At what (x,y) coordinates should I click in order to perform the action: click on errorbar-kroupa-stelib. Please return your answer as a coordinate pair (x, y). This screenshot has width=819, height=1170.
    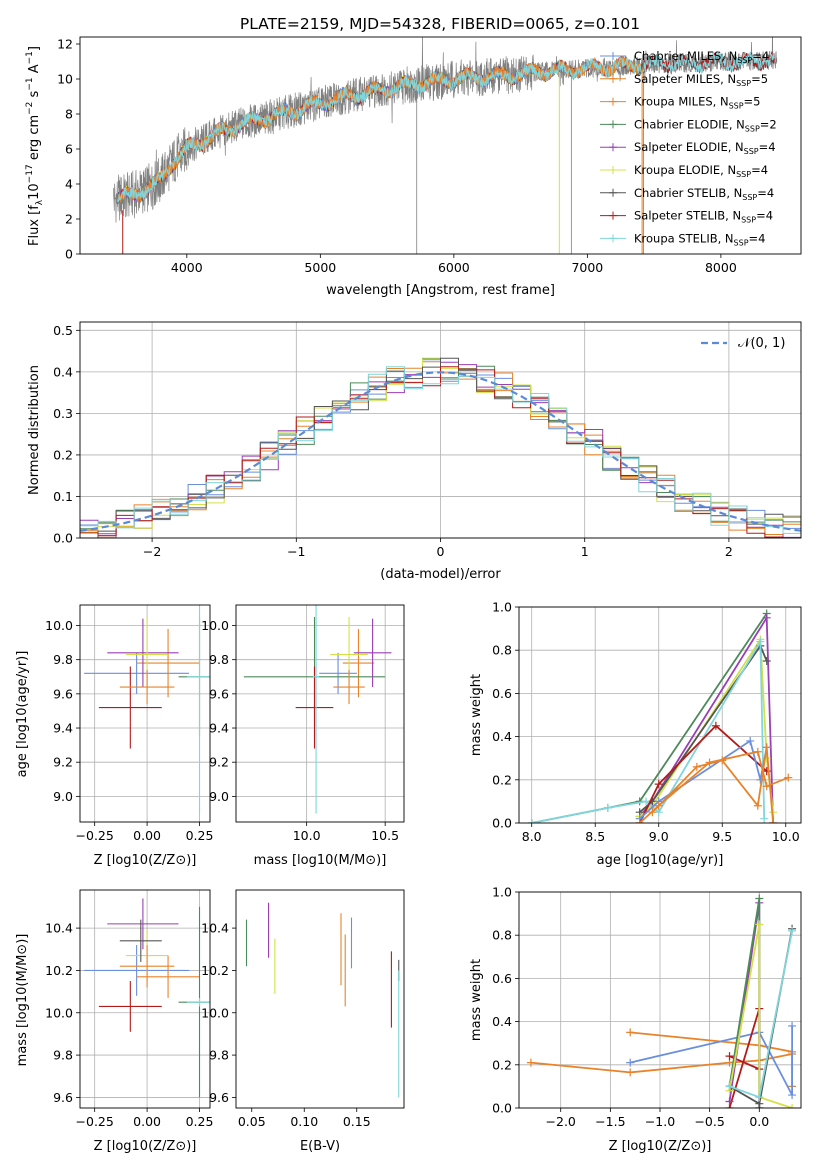
    Looking at the image, I should click on (198, 709).